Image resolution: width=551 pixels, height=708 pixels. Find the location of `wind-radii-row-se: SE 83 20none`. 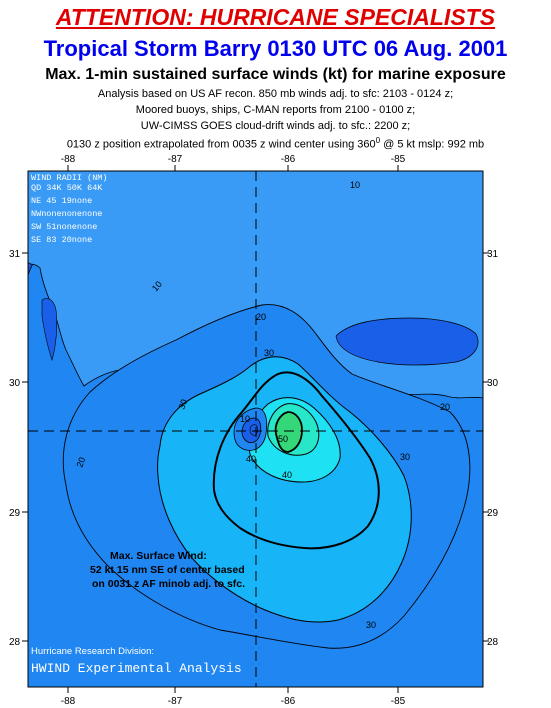

wind-radii-row-se: SE 83 20none is located at coordinates (61, 240).